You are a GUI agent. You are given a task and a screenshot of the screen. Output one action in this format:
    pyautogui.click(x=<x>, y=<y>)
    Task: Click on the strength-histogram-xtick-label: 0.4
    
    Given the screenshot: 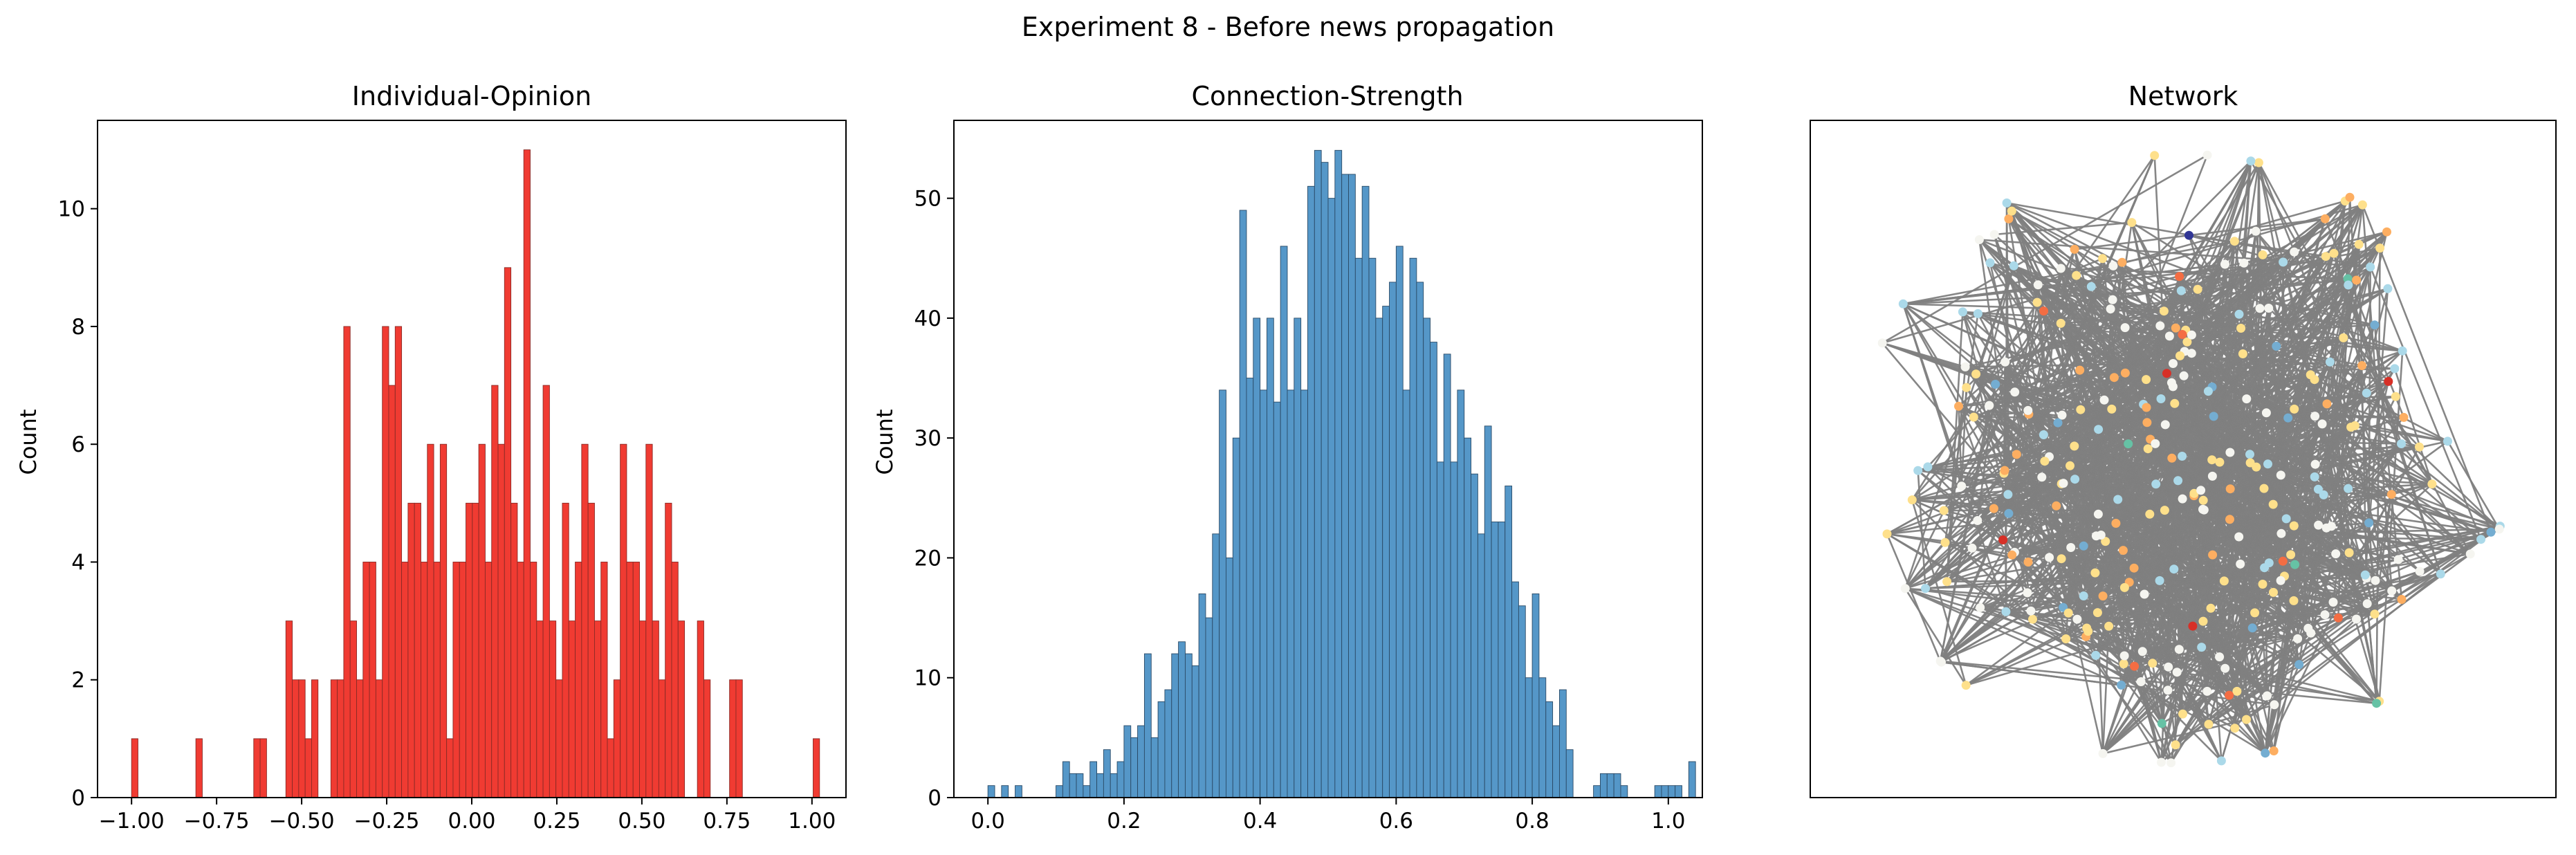 What is the action you would take?
    pyautogui.click(x=1260, y=822)
    